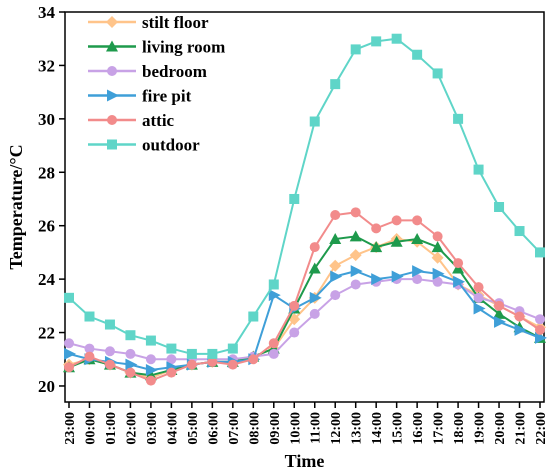 Image resolution: width=550 pixels, height=473 pixels. I want to click on x-tick-label: 11:00, so click(316, 428).